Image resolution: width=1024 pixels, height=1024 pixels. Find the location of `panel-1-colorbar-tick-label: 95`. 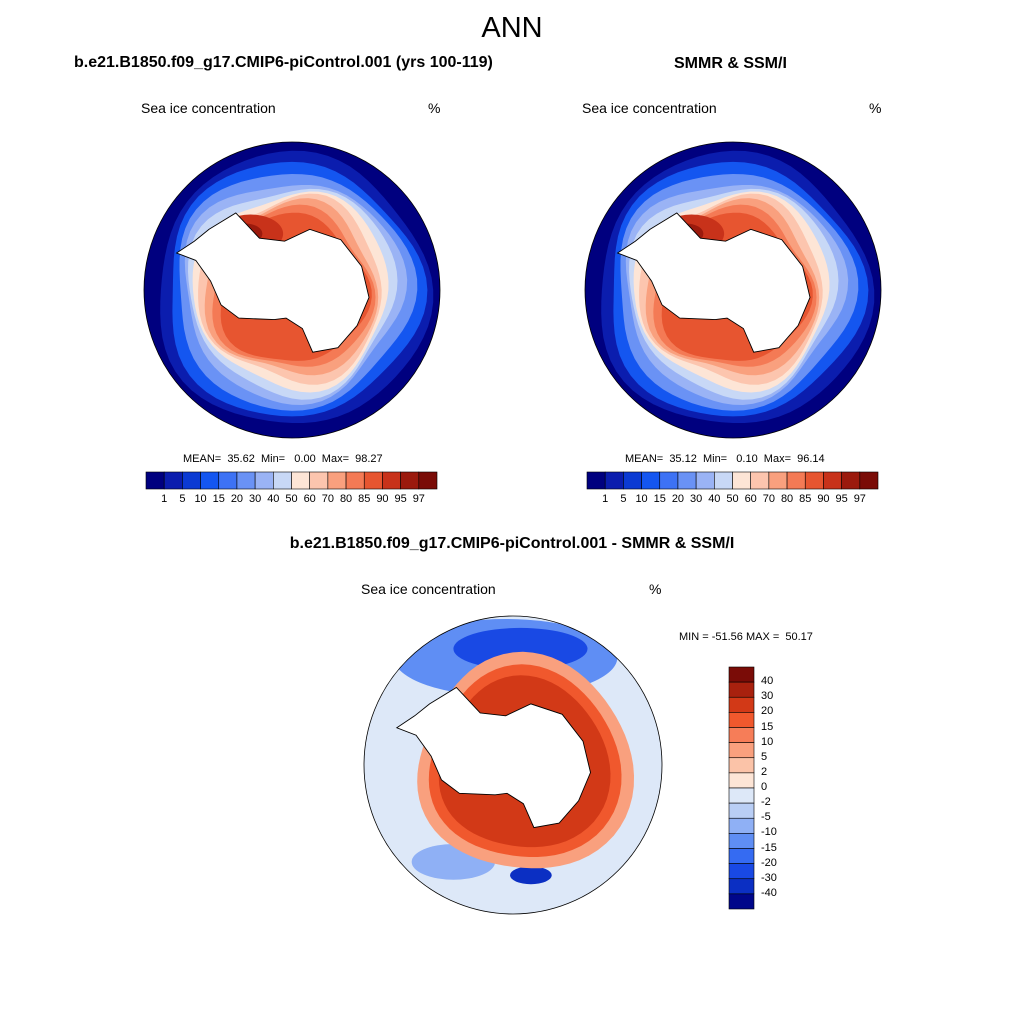

panel-1-colorbar-tick-label: 95 is located at coordinates (400, 499).